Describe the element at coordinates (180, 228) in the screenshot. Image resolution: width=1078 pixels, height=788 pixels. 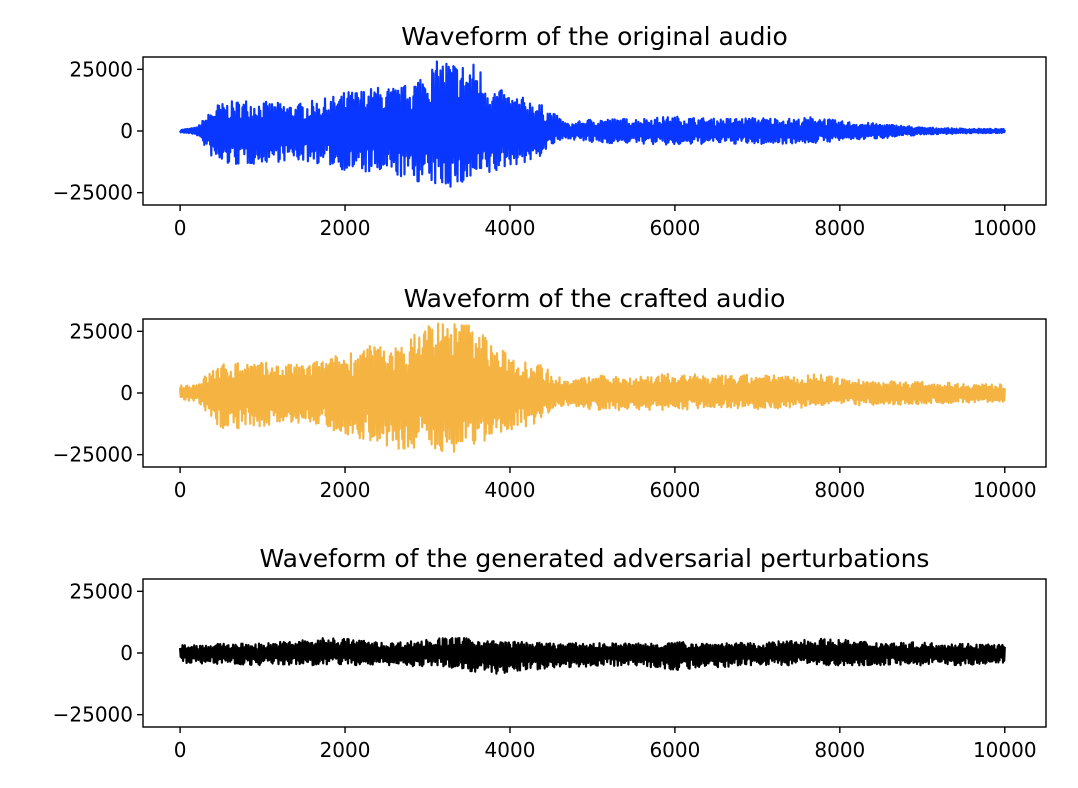
I see `x-tick-label-original: 0` at that location.